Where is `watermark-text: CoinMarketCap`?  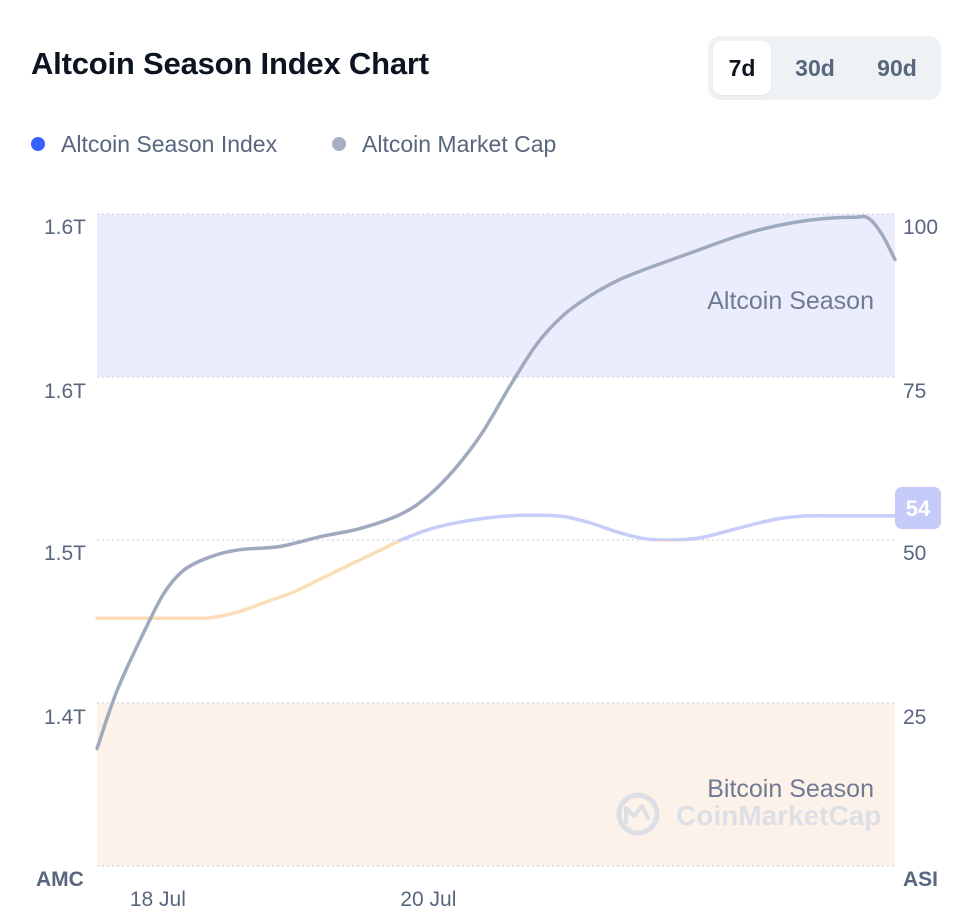 watermark-text: CoinMarketCap is located at coordinates (778, 815).